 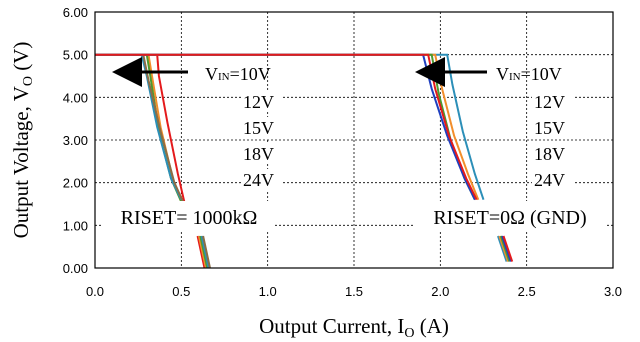 What do you see at coordinates (22, 140) in the screenshot?
I see `y-axis-title: Output Voltage, VO (V)` at bounding box center [22, 140].